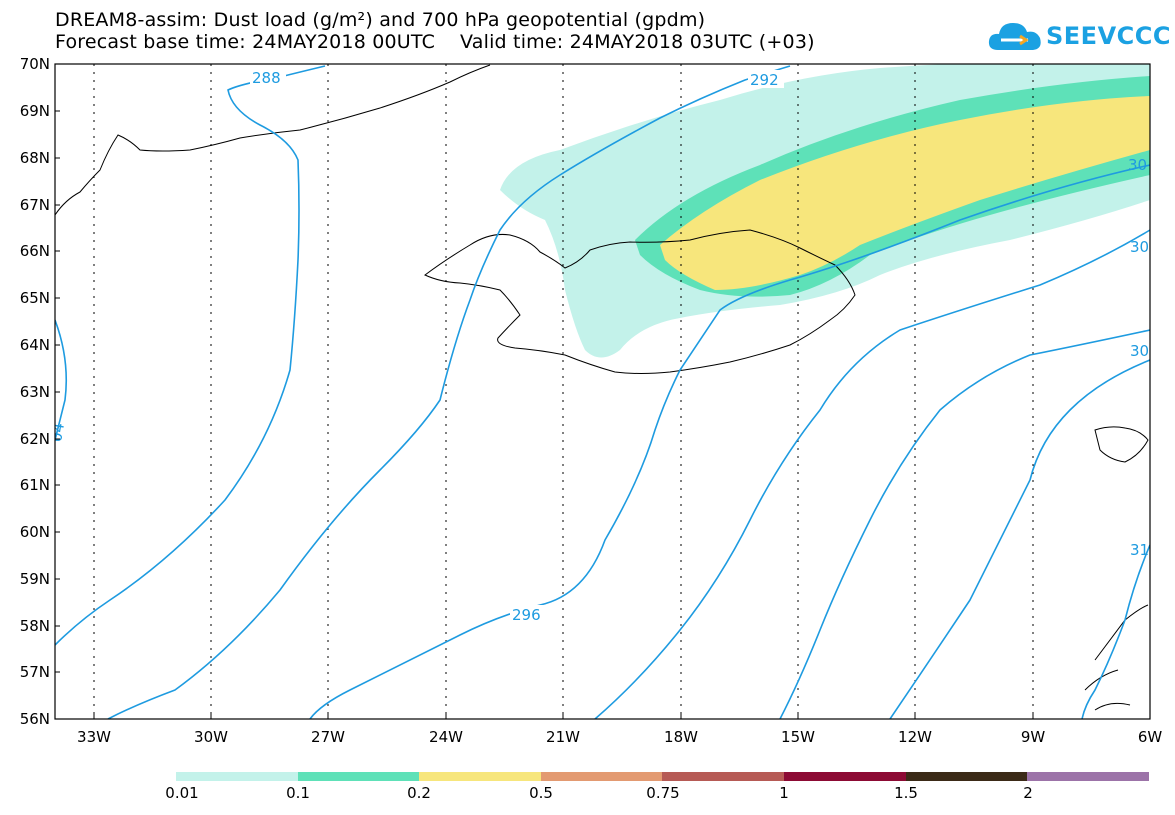 This screenshot has width=1175, height=815. What do you see at coordinates (446, 737) in the screenshot?
I see `lon-label: 24W` at bounding box center [446, 737].